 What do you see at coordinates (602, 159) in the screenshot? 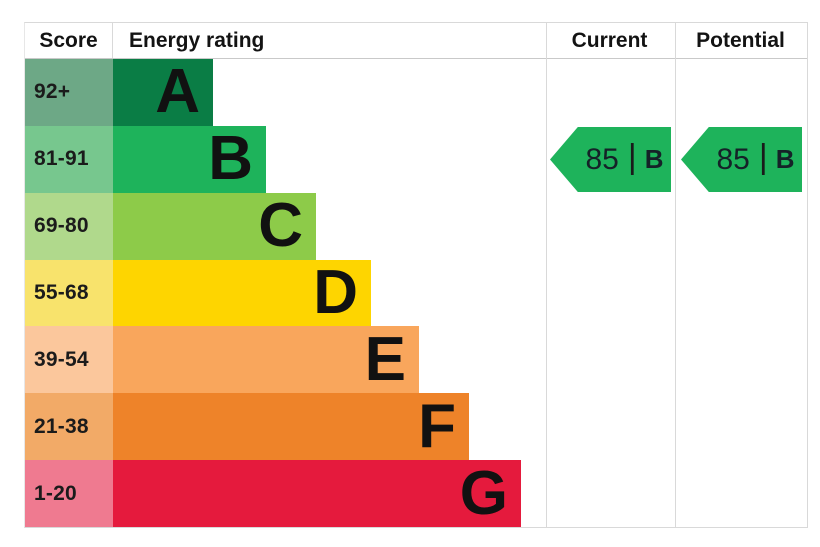
I see `current-score-value: 85` at bounding box center [602, 159].